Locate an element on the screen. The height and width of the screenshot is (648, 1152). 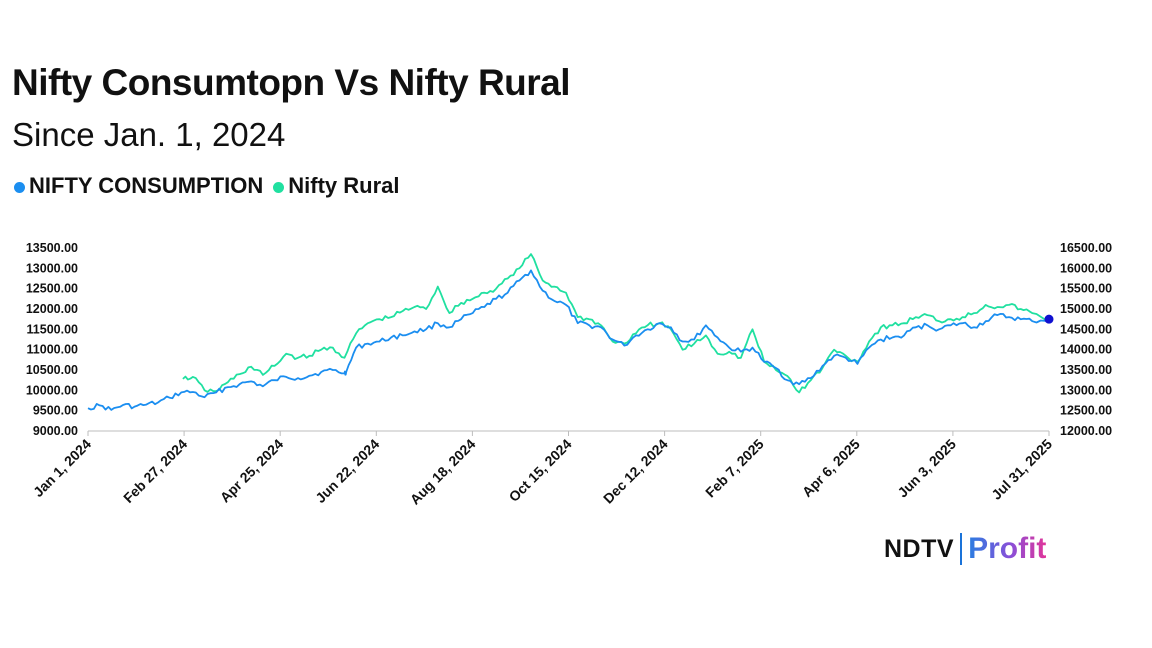
chart-subtitle: Since Jan. 1, 2024 is located at coordinates (149, 134).